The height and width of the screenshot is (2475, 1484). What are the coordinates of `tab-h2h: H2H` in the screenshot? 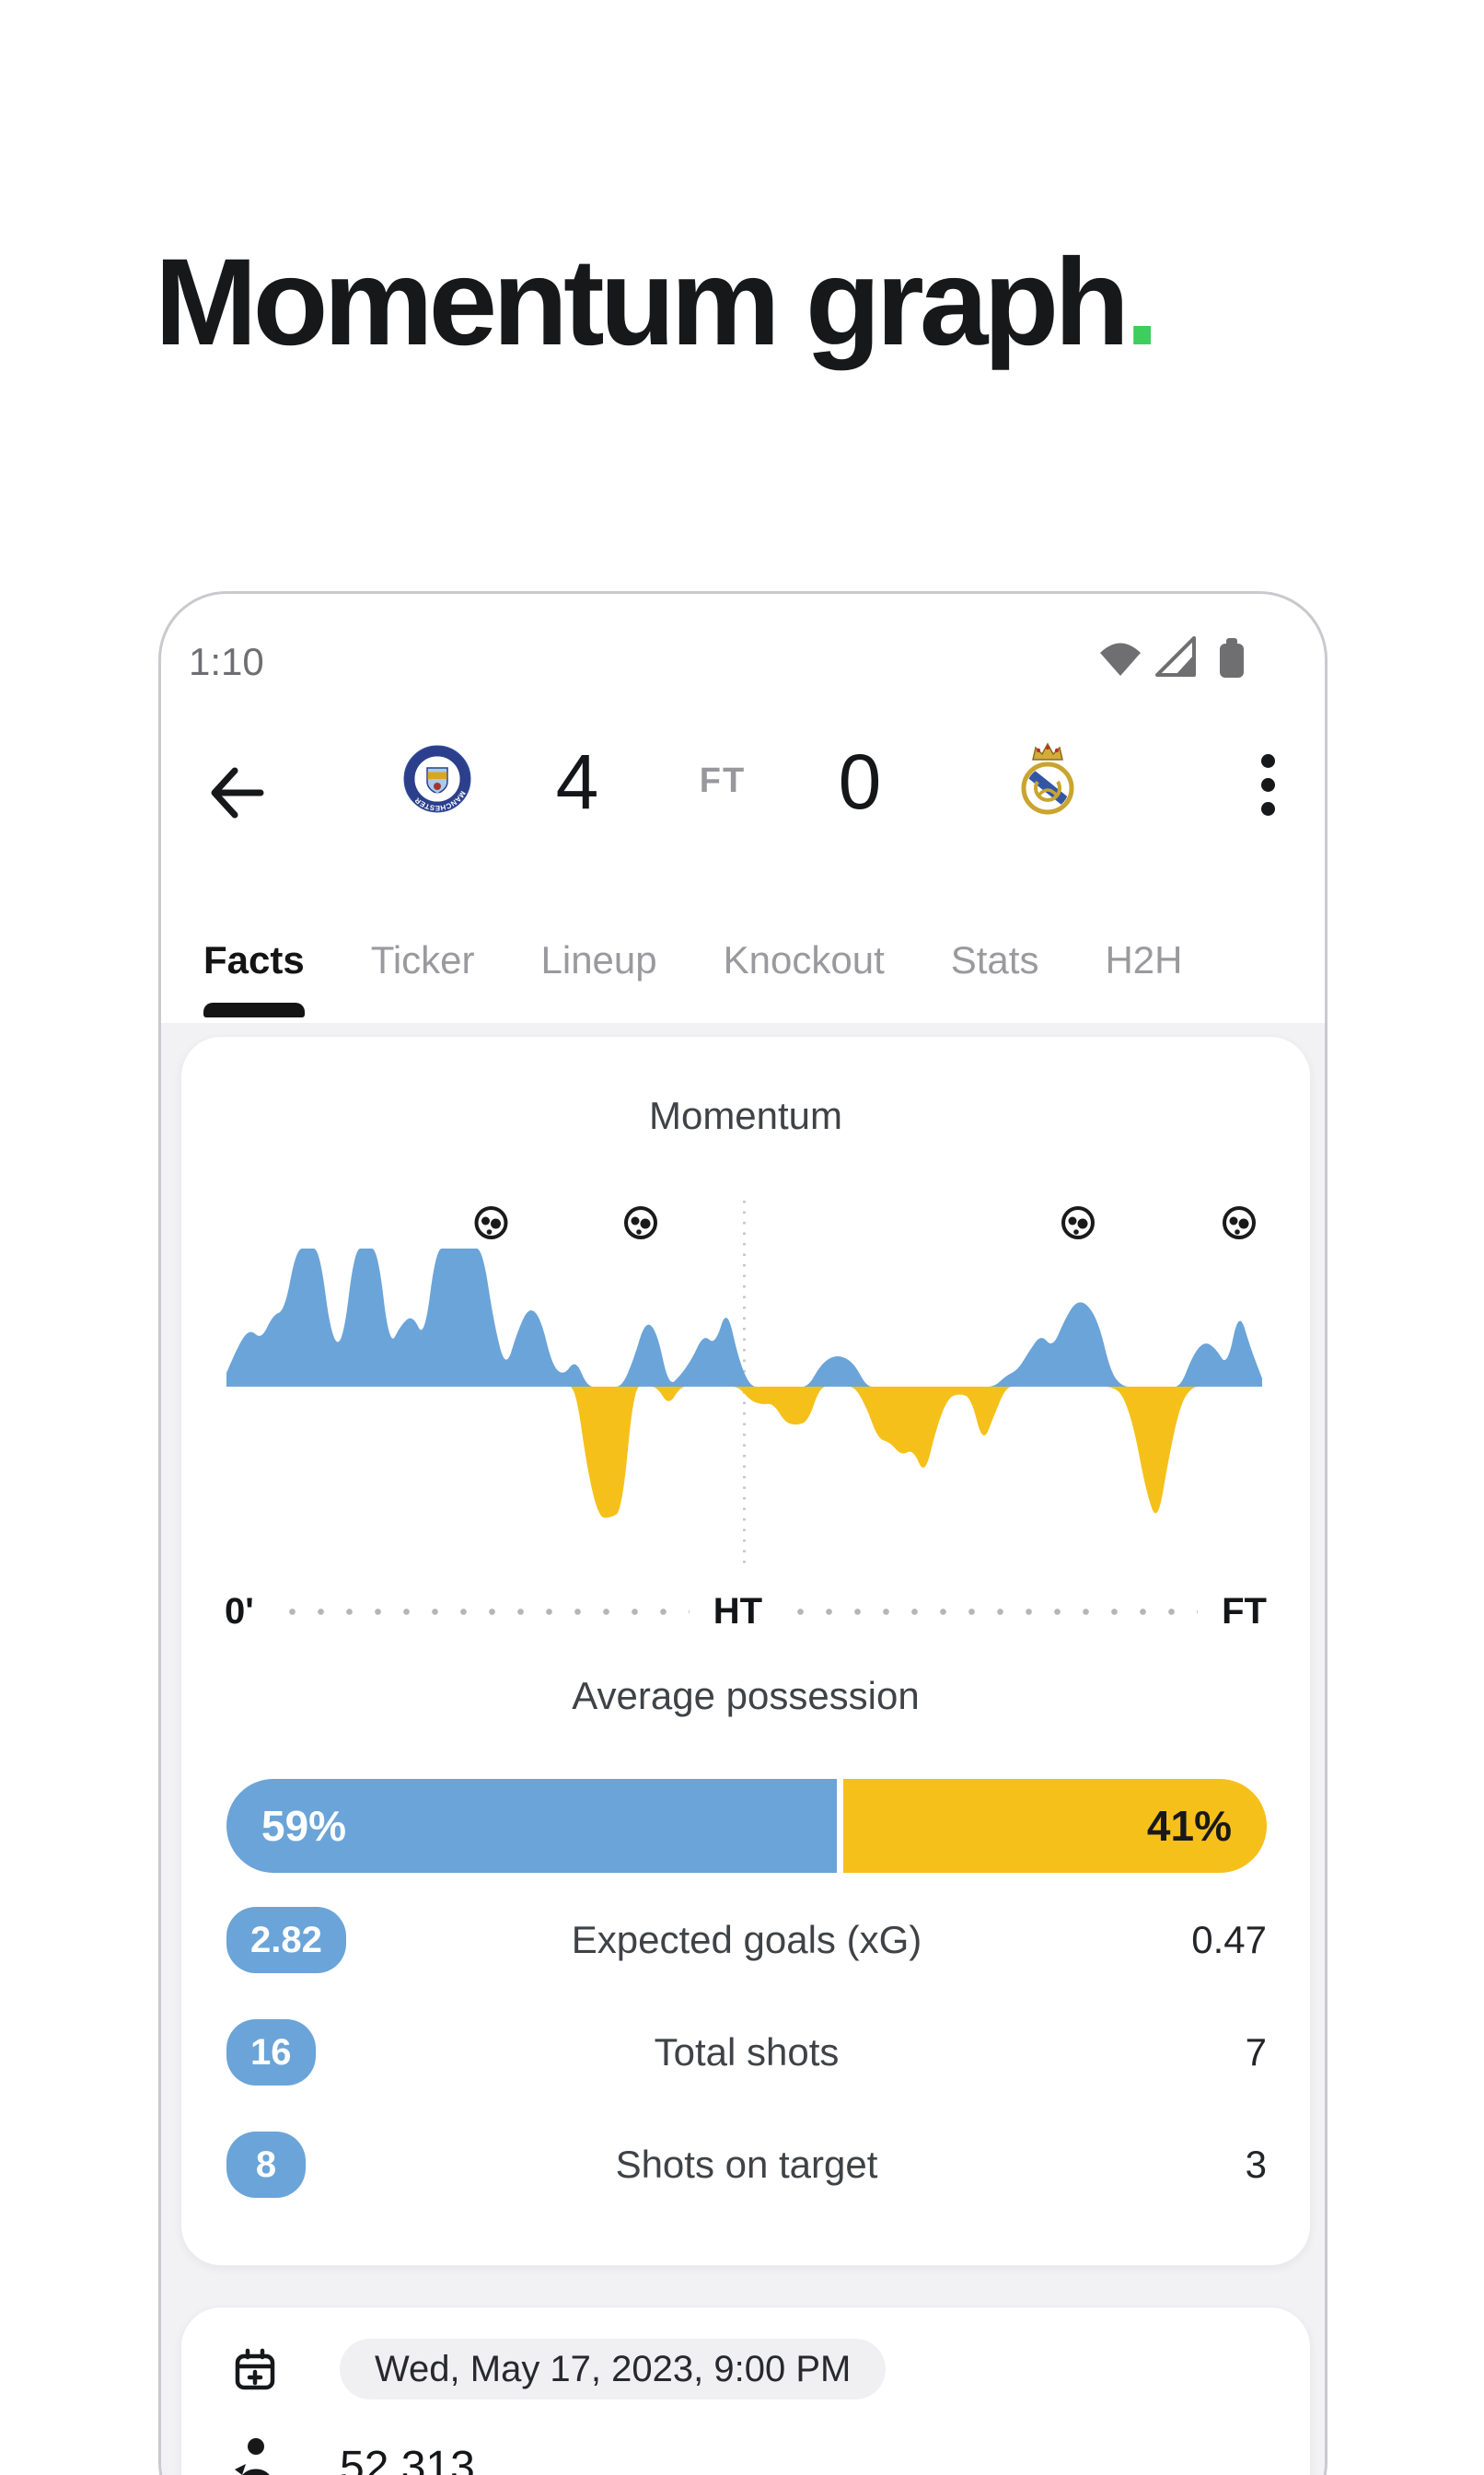 It's located at (1144, 960).